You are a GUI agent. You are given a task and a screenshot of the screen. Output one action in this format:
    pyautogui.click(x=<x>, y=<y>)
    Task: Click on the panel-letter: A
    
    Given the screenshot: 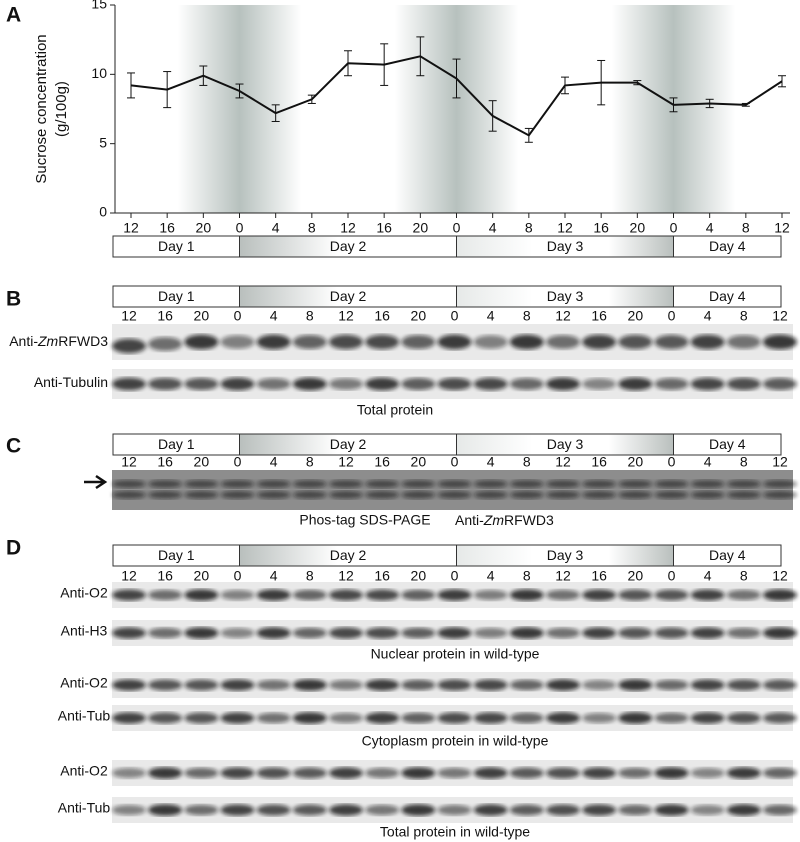 What is the action you would take?
    pyautogui.click(x=13, y=15)
    